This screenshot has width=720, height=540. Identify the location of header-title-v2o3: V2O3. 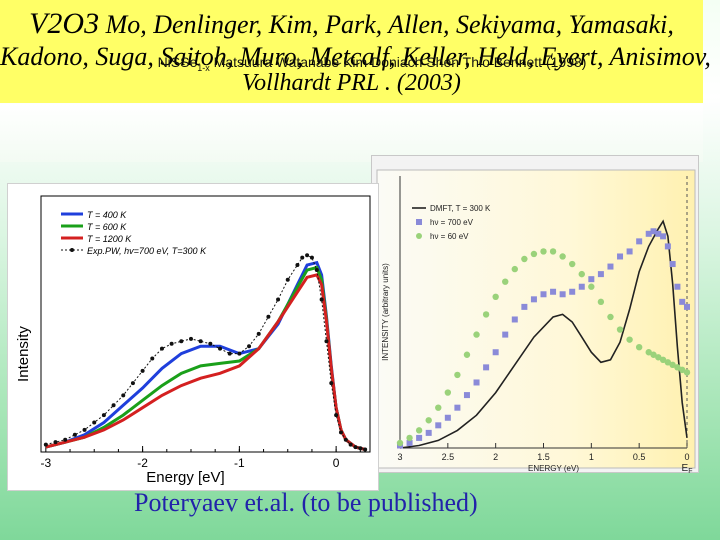
(64, 23).